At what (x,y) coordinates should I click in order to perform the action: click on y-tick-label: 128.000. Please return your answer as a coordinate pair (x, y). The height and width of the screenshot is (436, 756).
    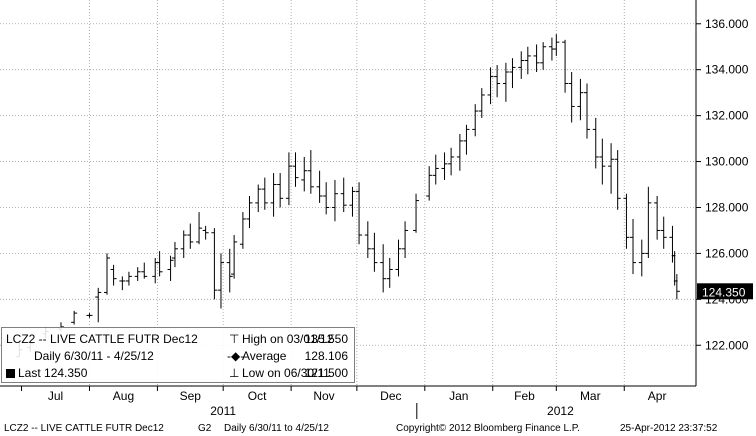
    Looking at the image, I should click on (727, 207).